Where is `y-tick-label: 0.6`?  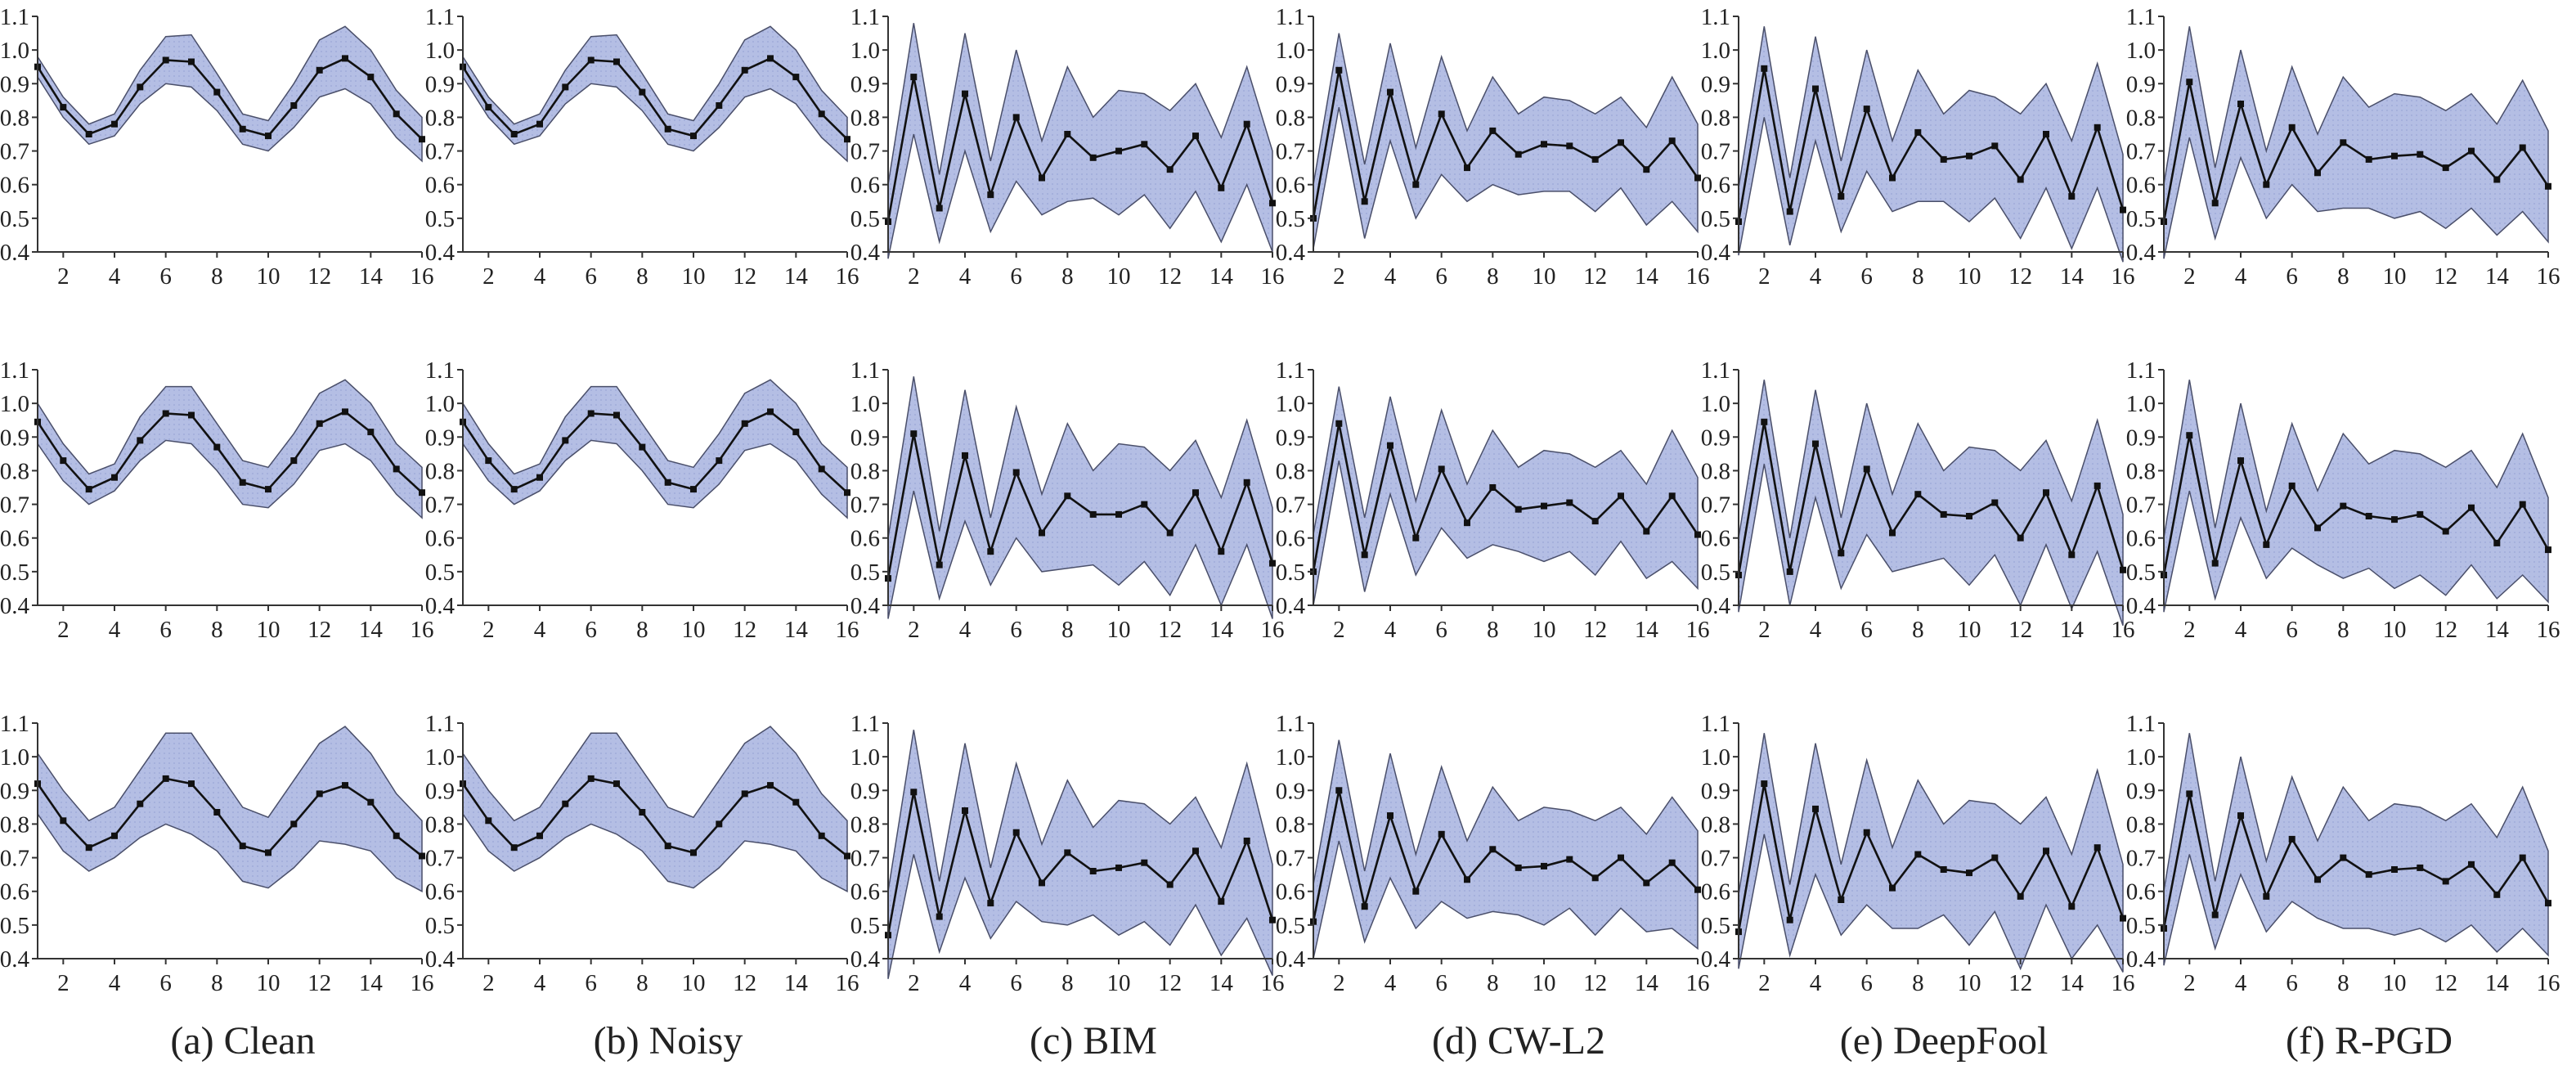
y-tick-label: 0.6 is located at coordinates (440, 186).